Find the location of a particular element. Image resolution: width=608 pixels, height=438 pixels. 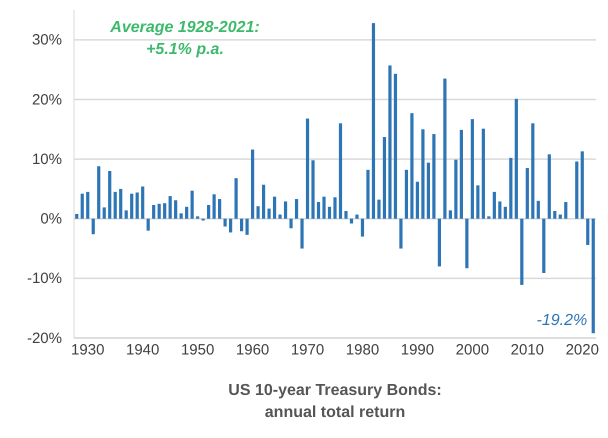

y-tick-label: 30% is located at coordinates (47, 40).